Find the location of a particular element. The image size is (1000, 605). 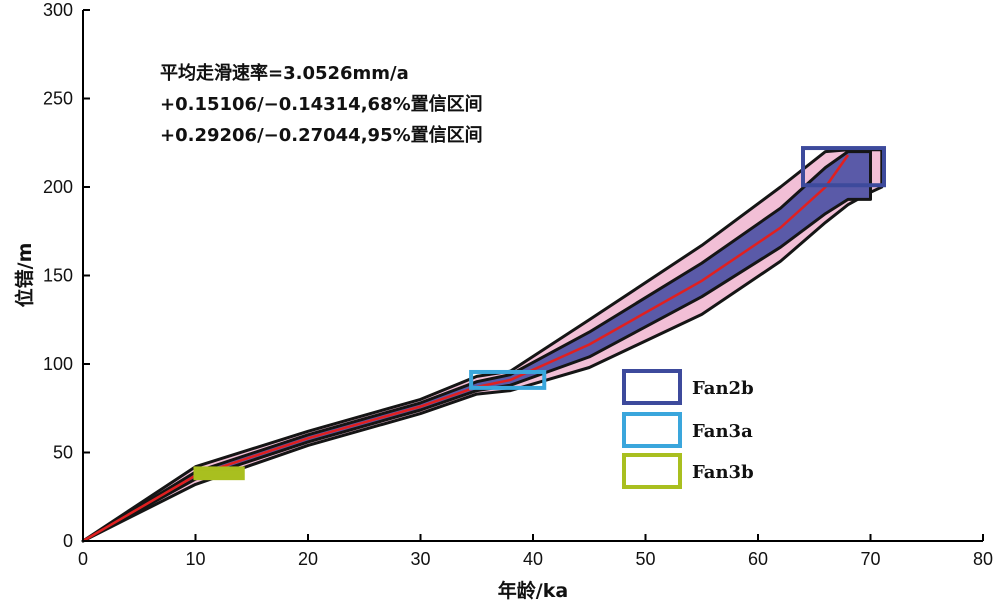

y-tick-label: 50 is located at coordinates (63, 453).